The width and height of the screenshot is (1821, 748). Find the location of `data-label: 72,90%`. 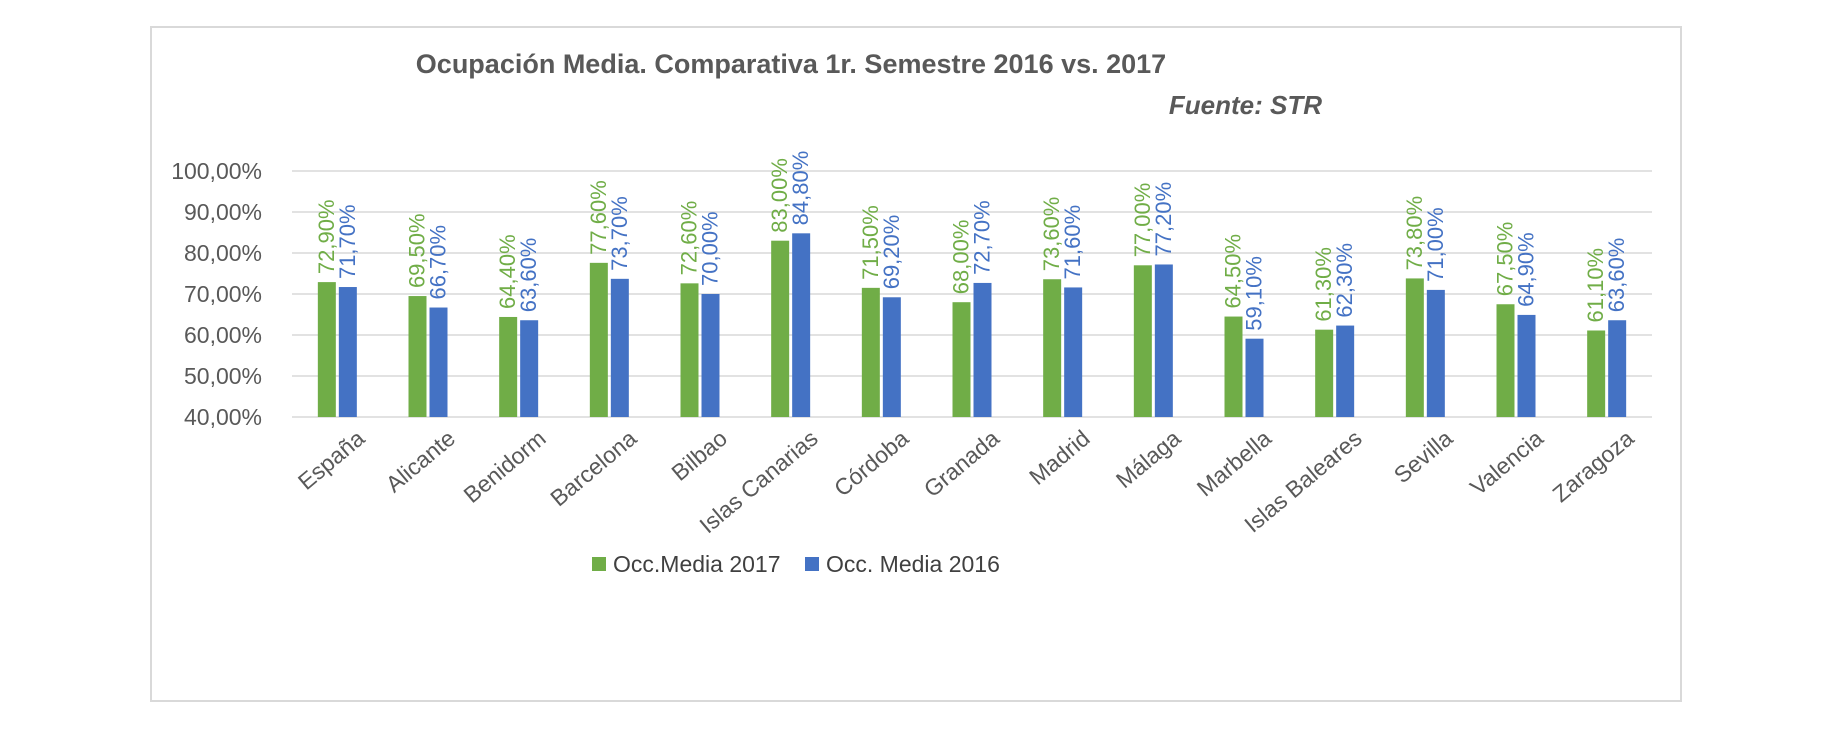

data-label: 72,90% is located at coordinates (326, 236).